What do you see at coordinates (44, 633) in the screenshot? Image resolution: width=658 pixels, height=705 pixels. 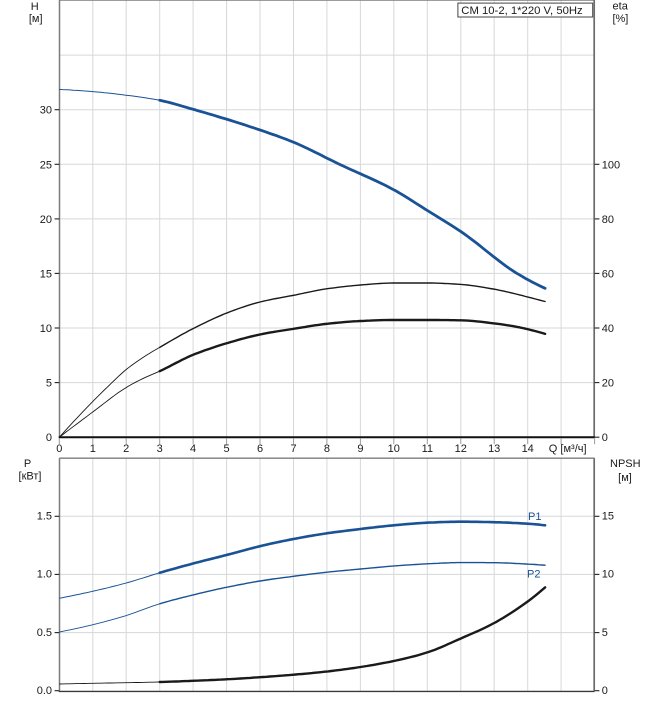 I see `svg-text: 0.5` at bounding box center [44, 633].